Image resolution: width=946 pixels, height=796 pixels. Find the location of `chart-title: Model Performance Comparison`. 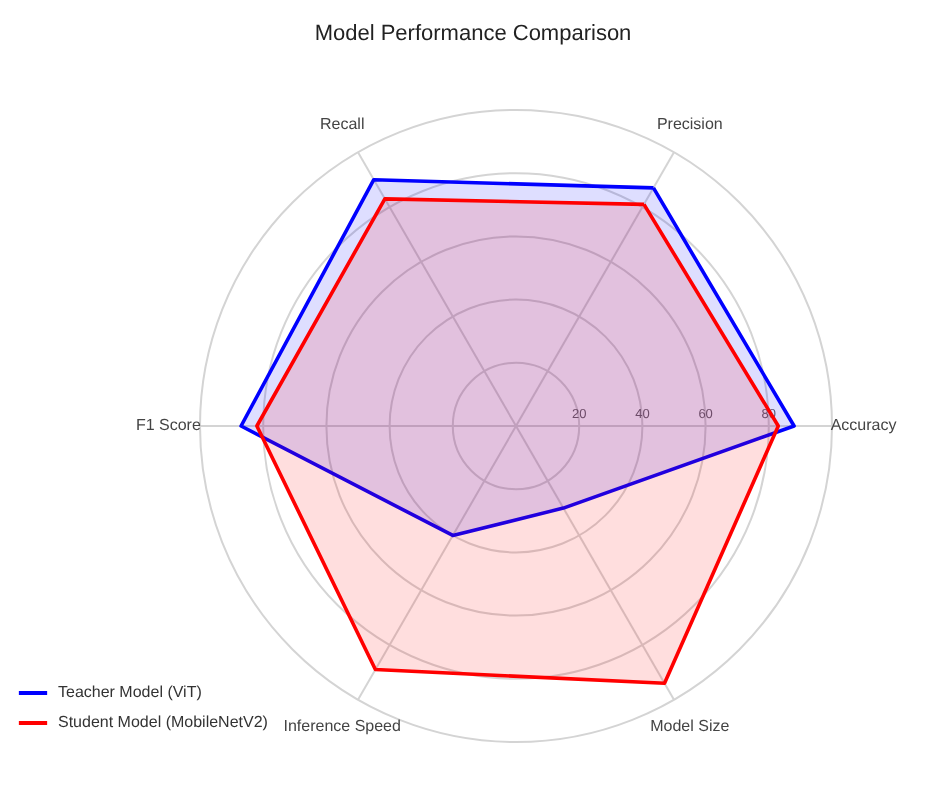

chart-title: Model Performance Comparison is located at coordinates (473, 34).